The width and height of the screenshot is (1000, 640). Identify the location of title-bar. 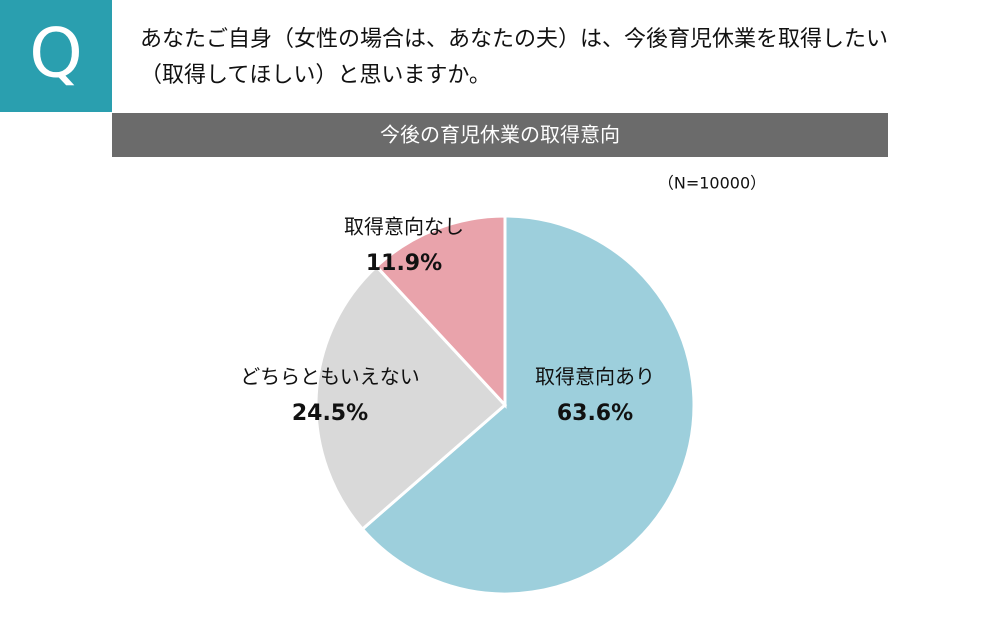
(500, 135).